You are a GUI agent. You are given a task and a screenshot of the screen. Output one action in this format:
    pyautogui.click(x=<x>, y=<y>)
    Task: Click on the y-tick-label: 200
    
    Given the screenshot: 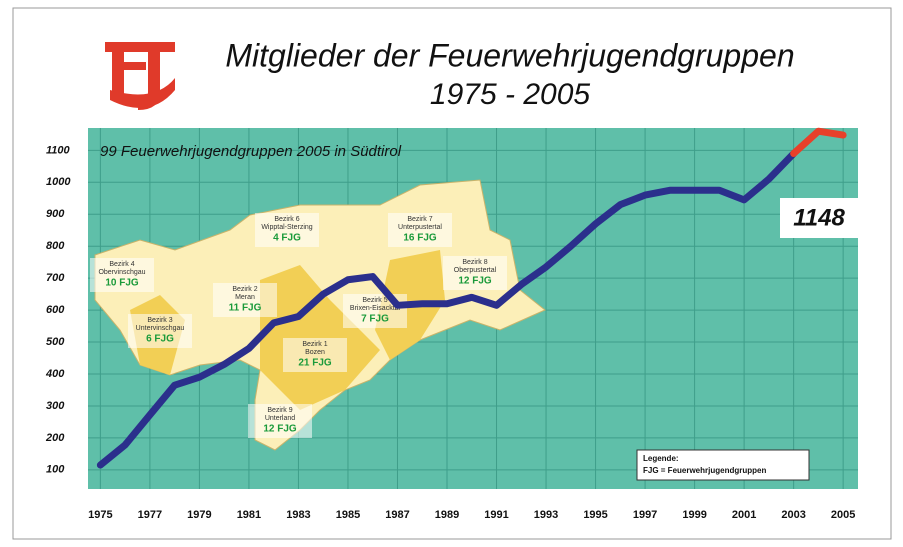 What is the action you would take?
    pyautogui.click(x=55, y=438)
    